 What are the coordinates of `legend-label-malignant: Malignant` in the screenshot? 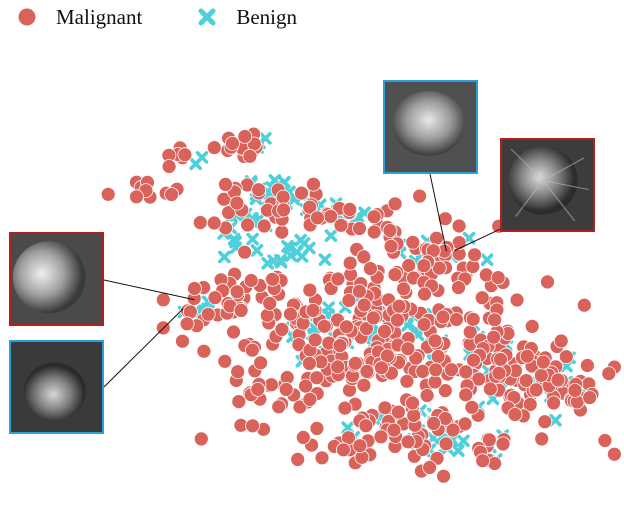 It's located at (99, 16).